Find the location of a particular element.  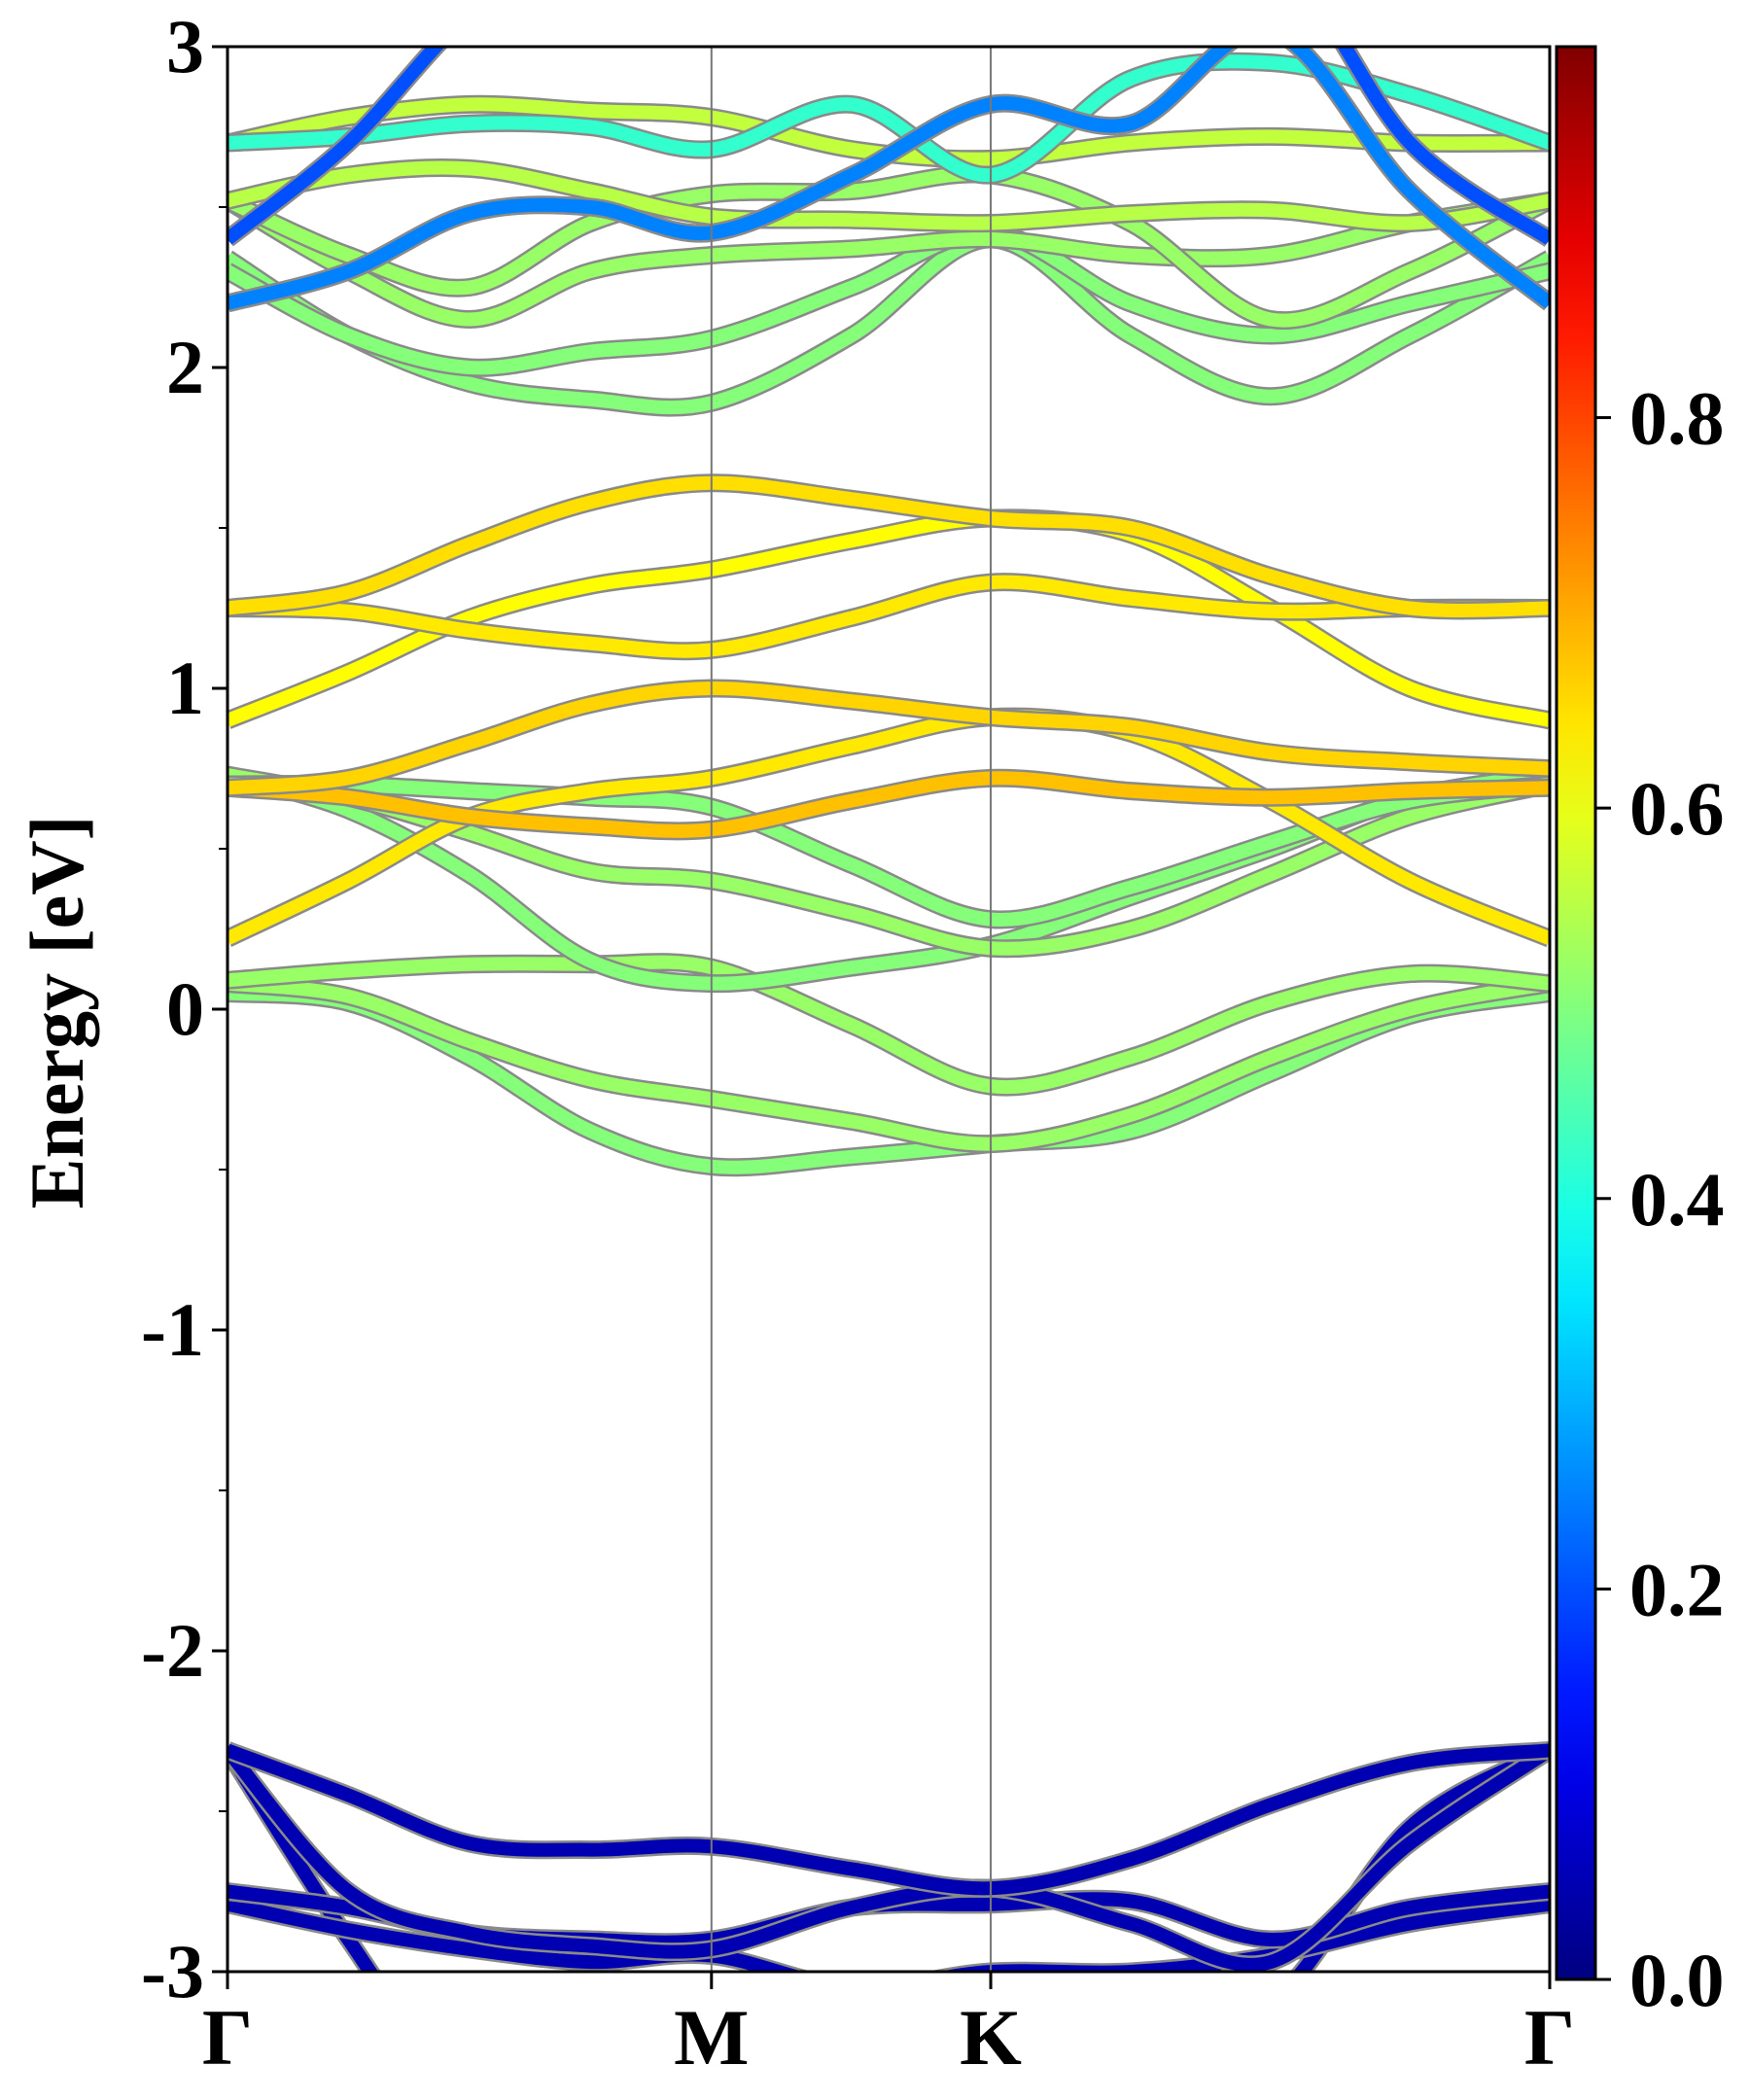

band-11-line is located at coordinates (889, 616).